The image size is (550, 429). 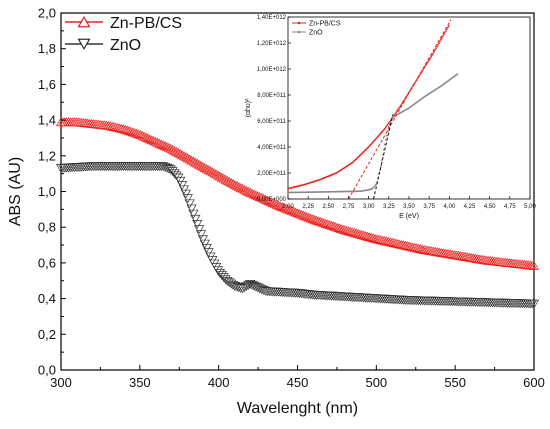 I want to click on inset-x-tick-label: 2,50, so click(x=328, y=207).